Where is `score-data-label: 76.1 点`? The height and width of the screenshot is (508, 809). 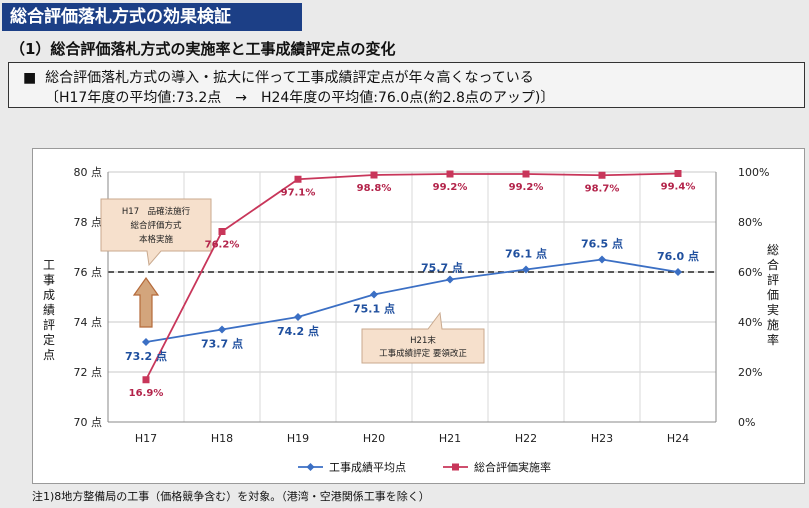 score-data-label: 76.1 点 is located at coordinates (526, 254).